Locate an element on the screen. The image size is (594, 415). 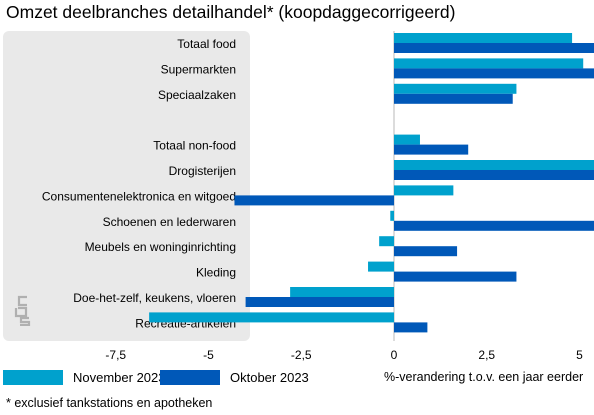
legend-label-november: November 2023 is located at coordinates (119, 377).